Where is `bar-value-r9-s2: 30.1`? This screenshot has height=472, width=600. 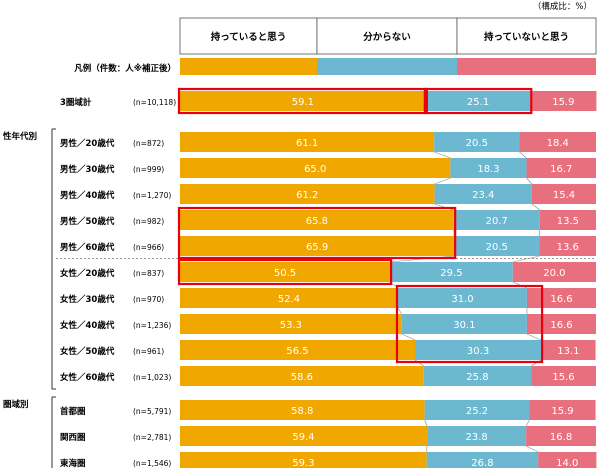 bar-value-r9-s2: 30.1 is located at coordinates (464, 325).